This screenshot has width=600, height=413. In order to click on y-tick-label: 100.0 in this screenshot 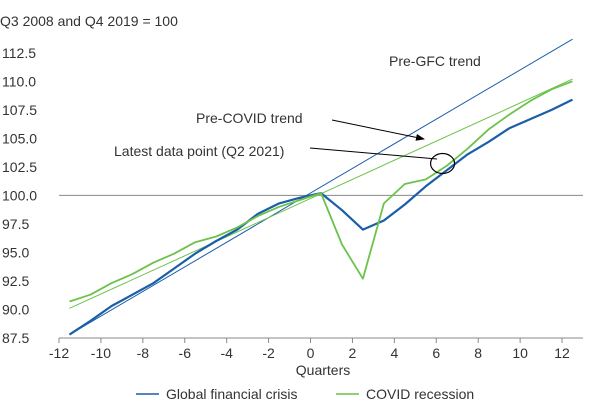, I will do `click(19, 195)`.